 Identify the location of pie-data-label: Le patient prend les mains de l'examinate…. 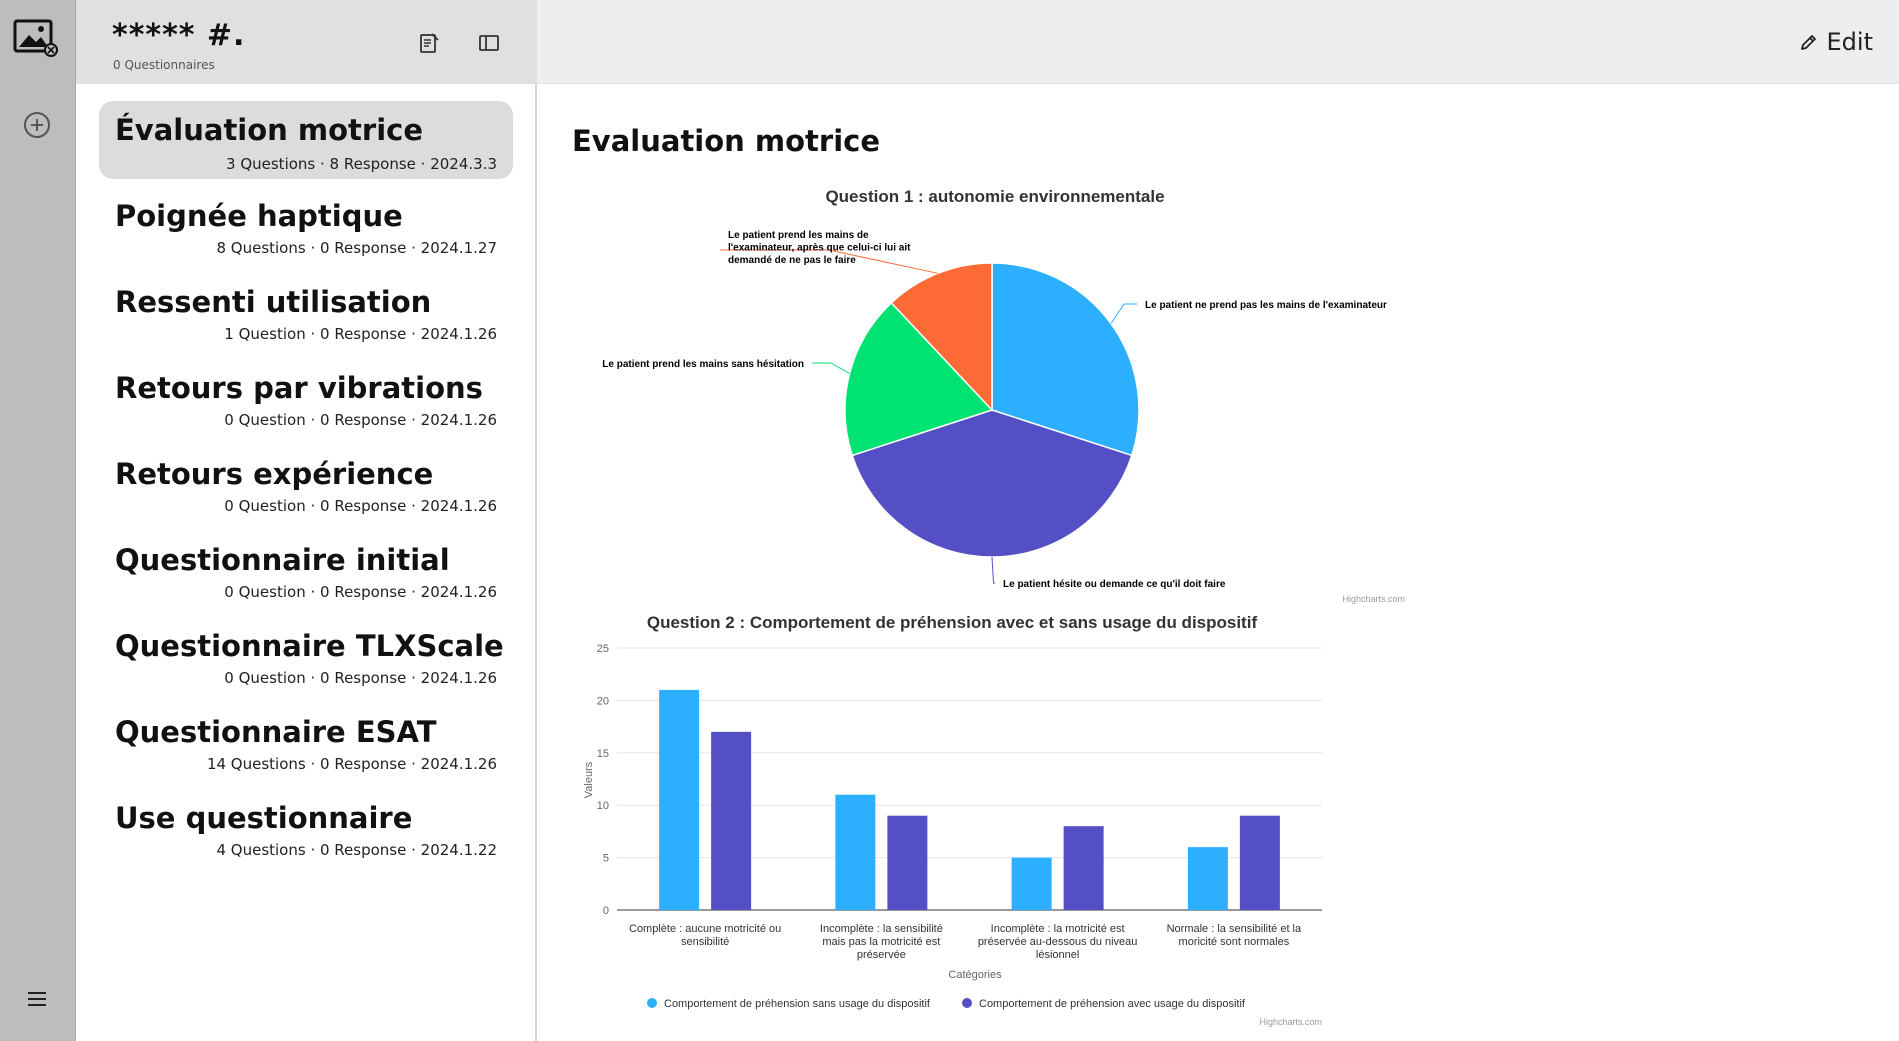
(819, 248).